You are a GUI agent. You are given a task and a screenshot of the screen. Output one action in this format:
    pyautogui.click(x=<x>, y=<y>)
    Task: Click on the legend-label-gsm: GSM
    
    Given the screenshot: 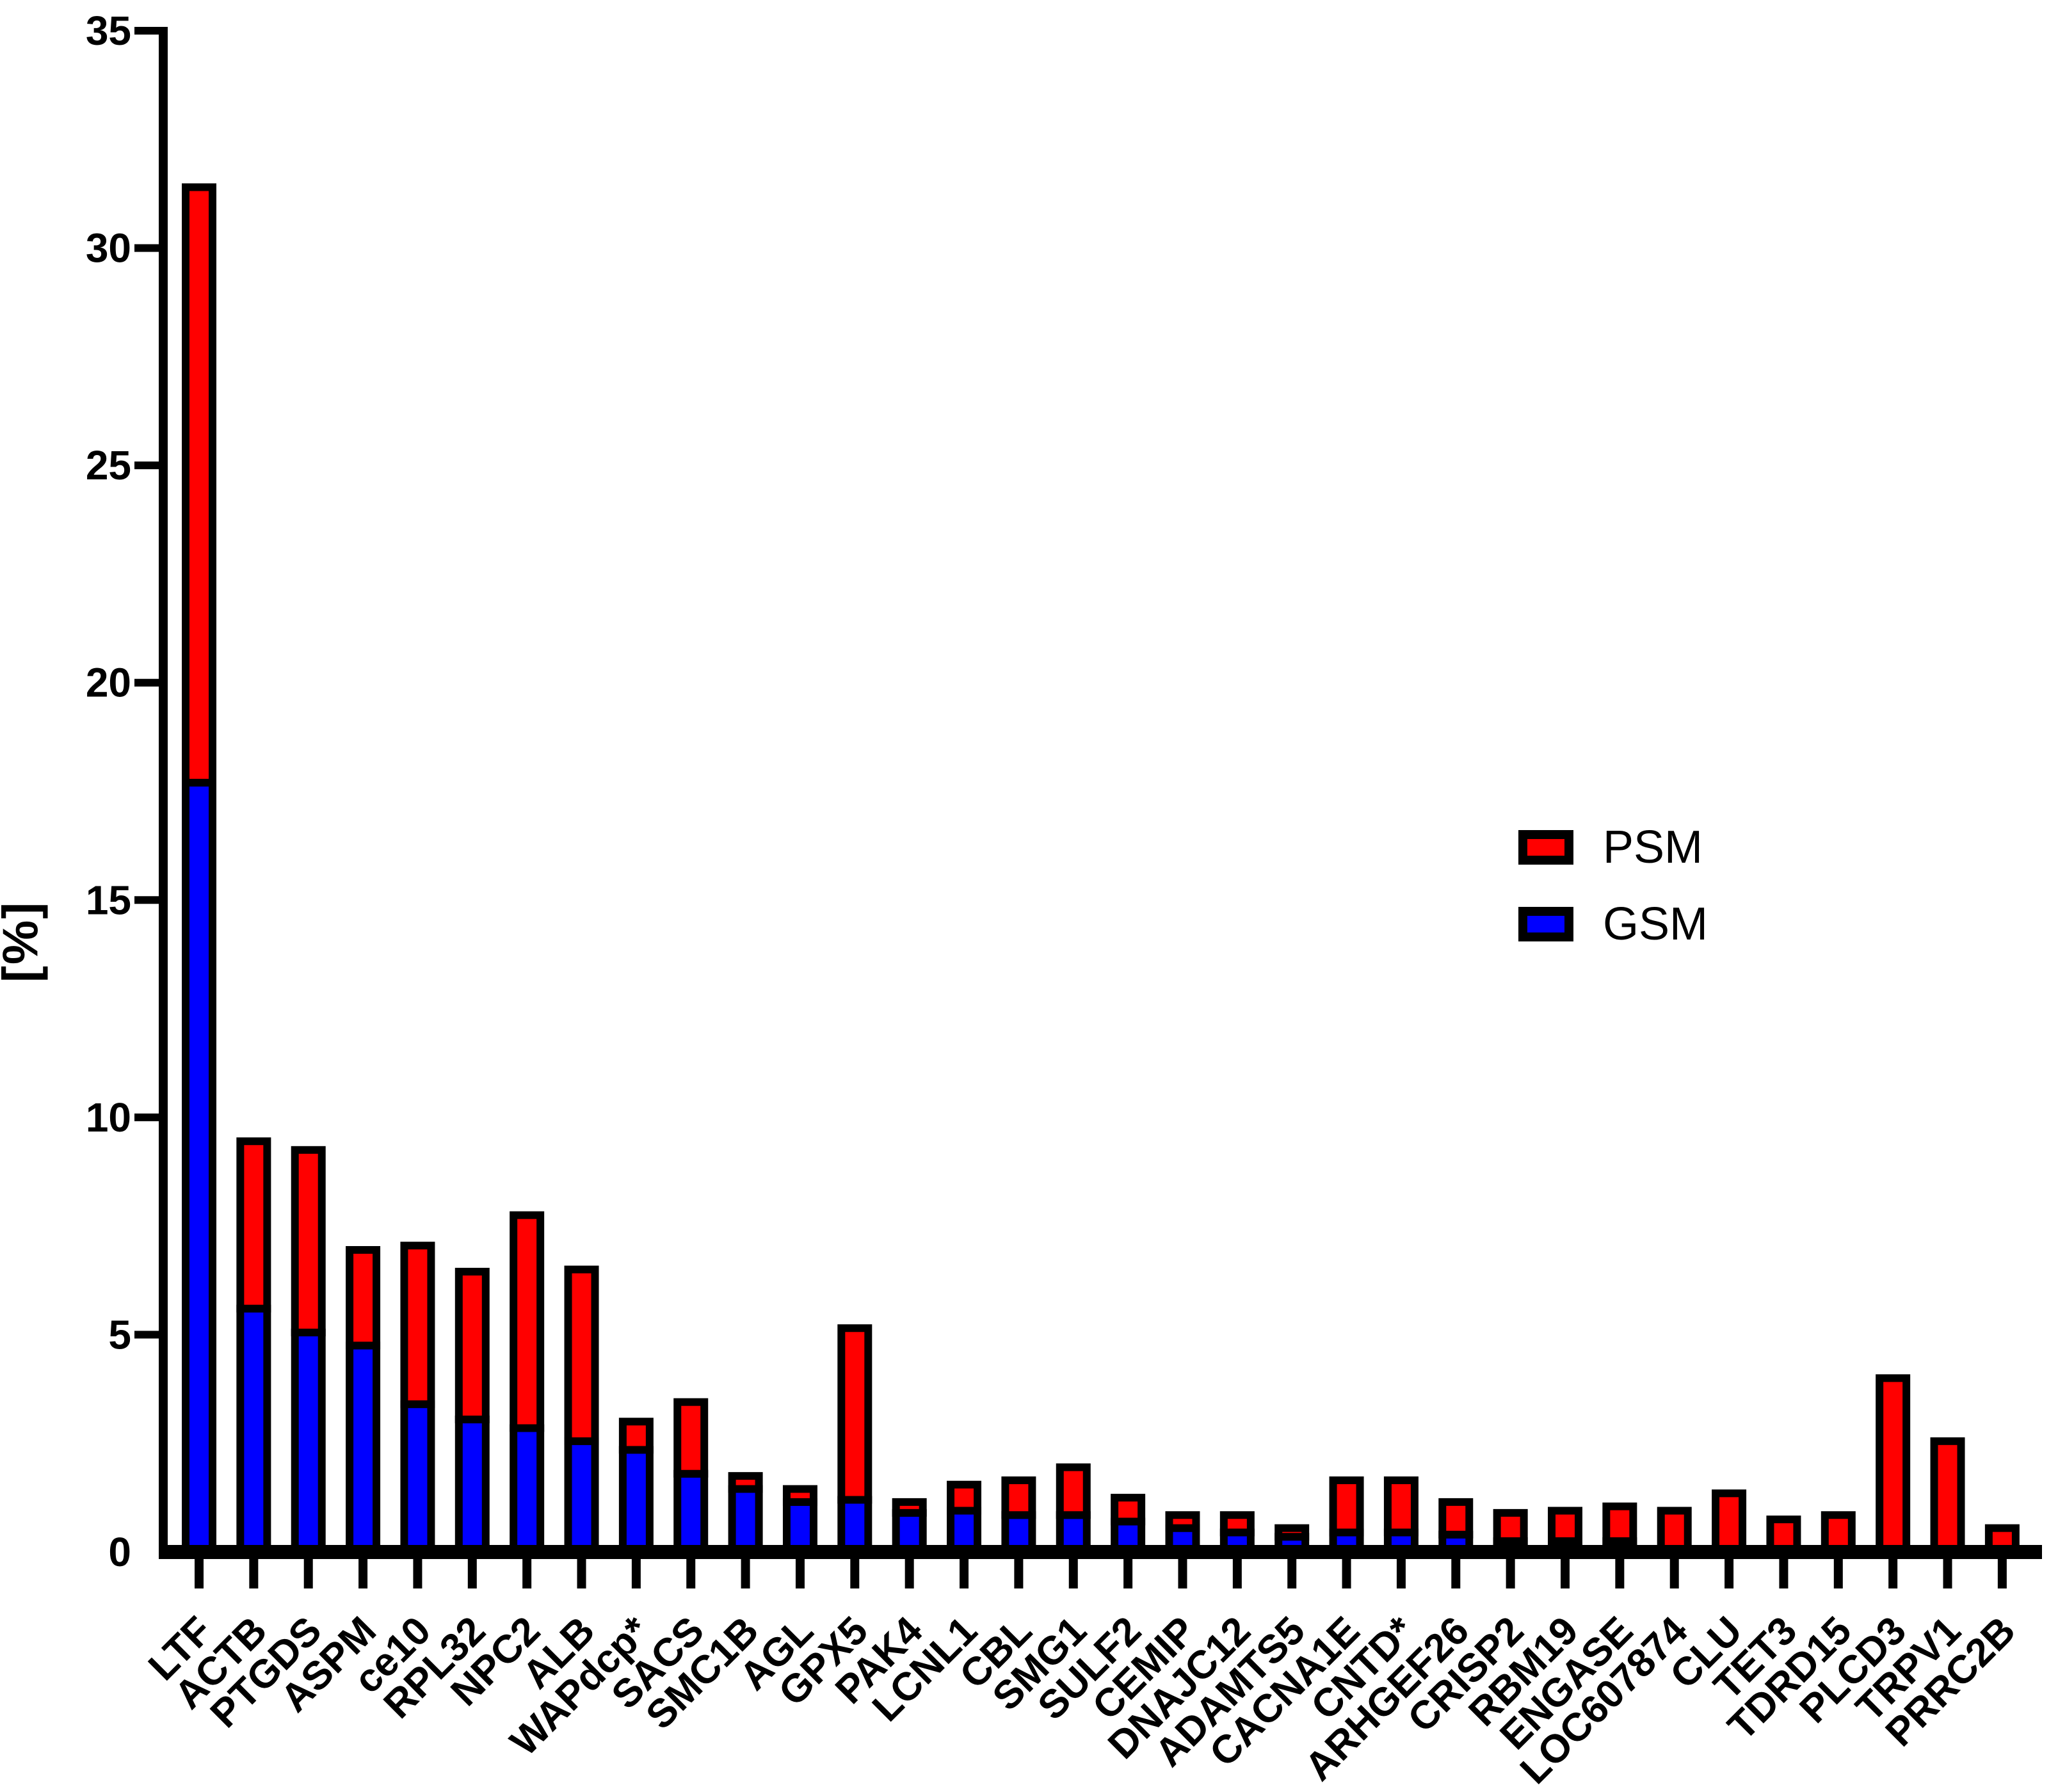 What is the action you would take?
    pyautogui.click(x=1656, y=924)
    